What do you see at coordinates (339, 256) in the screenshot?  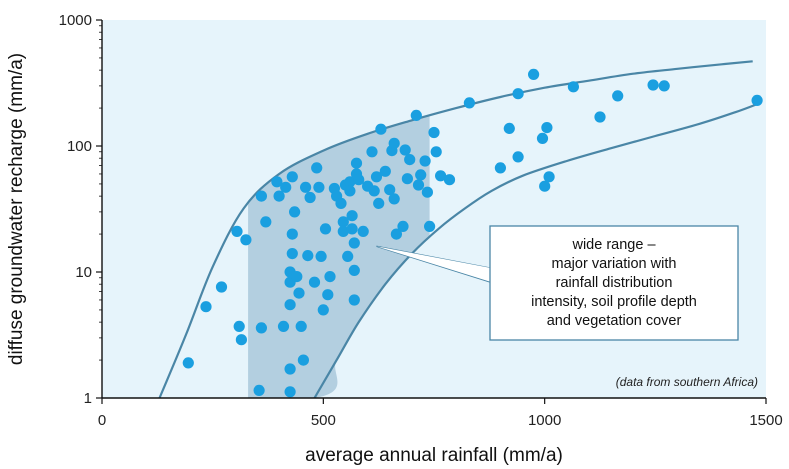 I see `highlight-band` at bounding box center [339, 256].